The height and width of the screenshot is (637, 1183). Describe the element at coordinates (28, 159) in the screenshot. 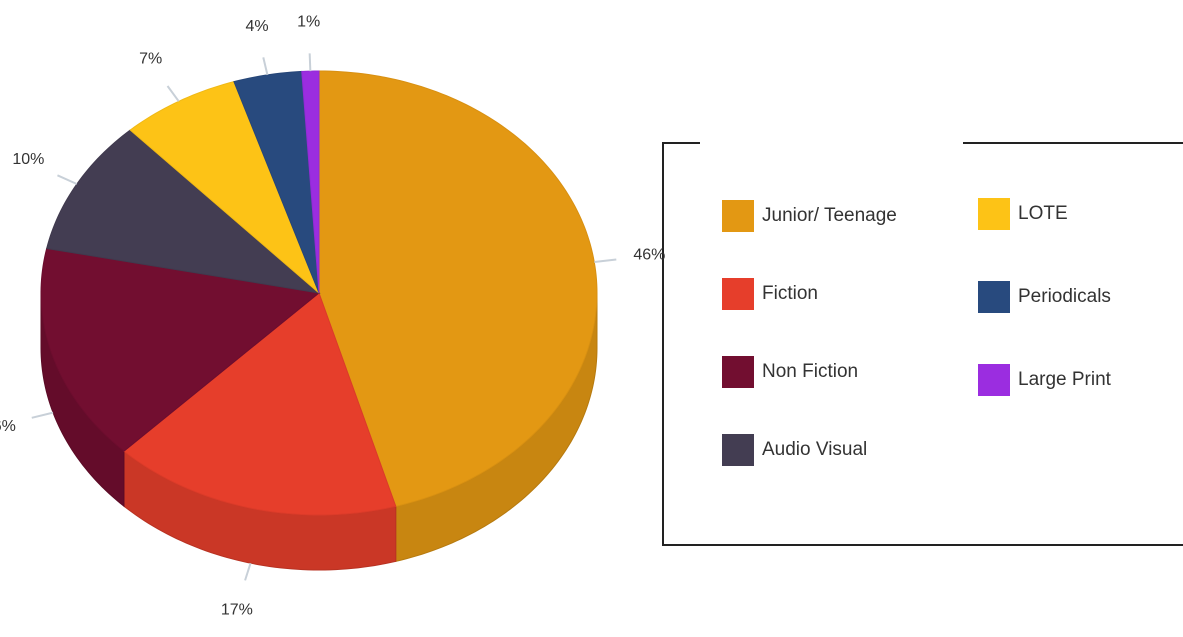

I see `data-label: 10%` at that location.